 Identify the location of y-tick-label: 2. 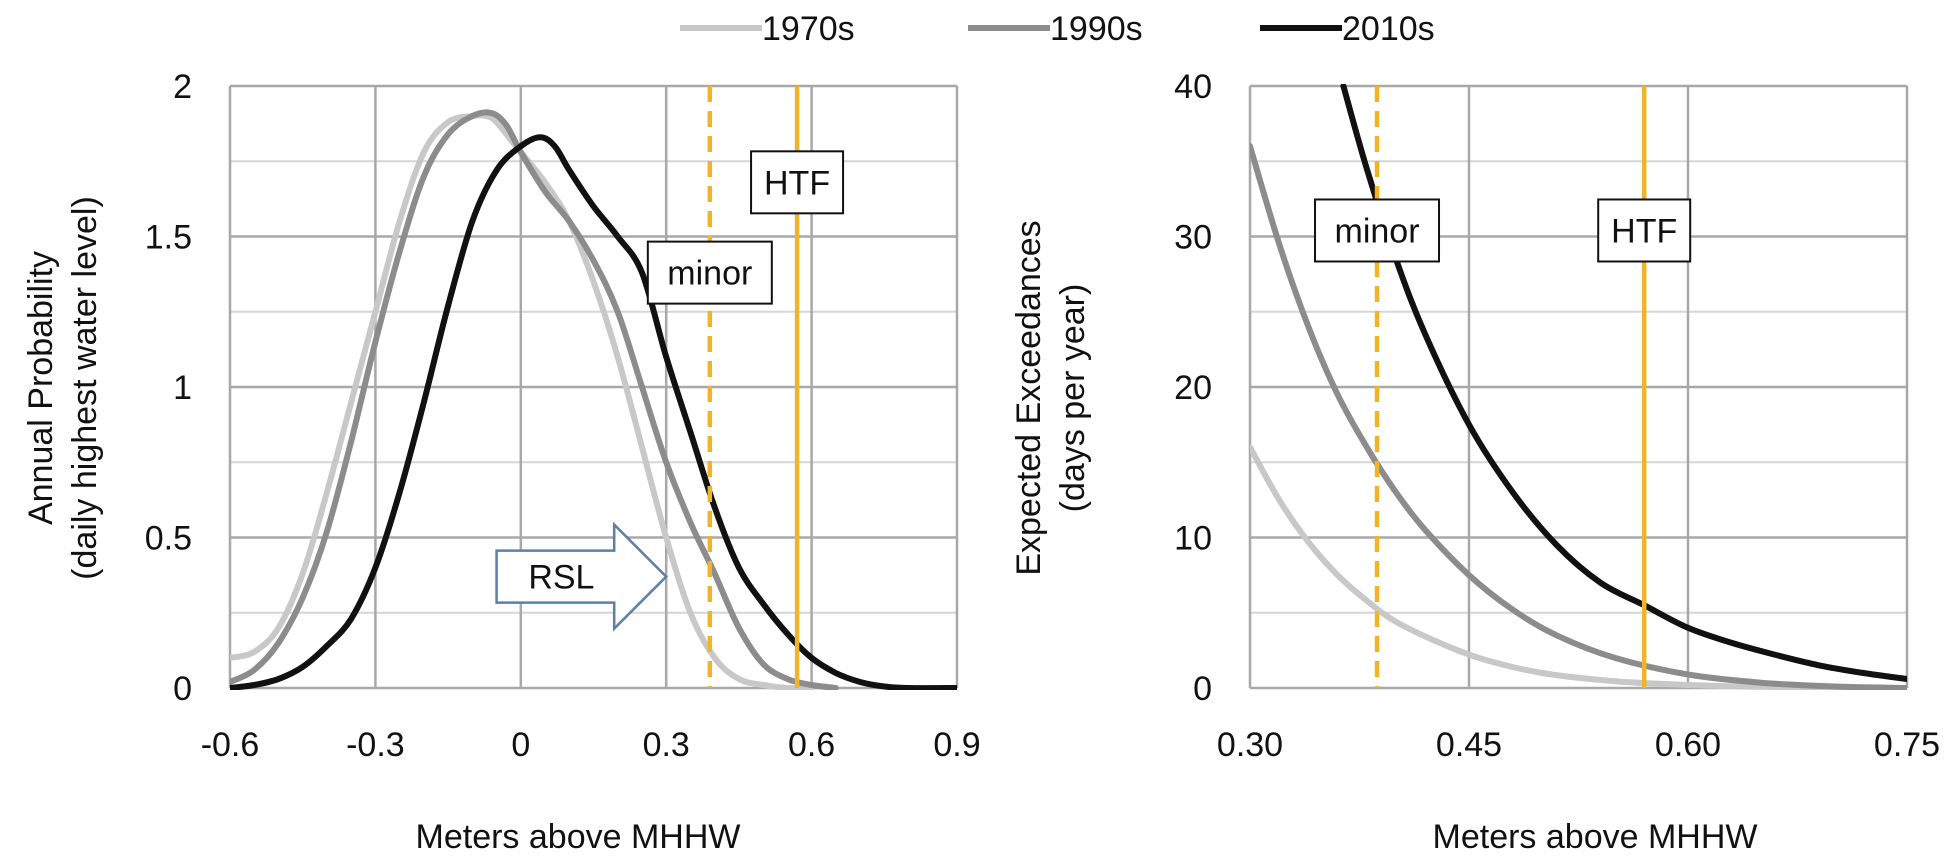
(182, 87).